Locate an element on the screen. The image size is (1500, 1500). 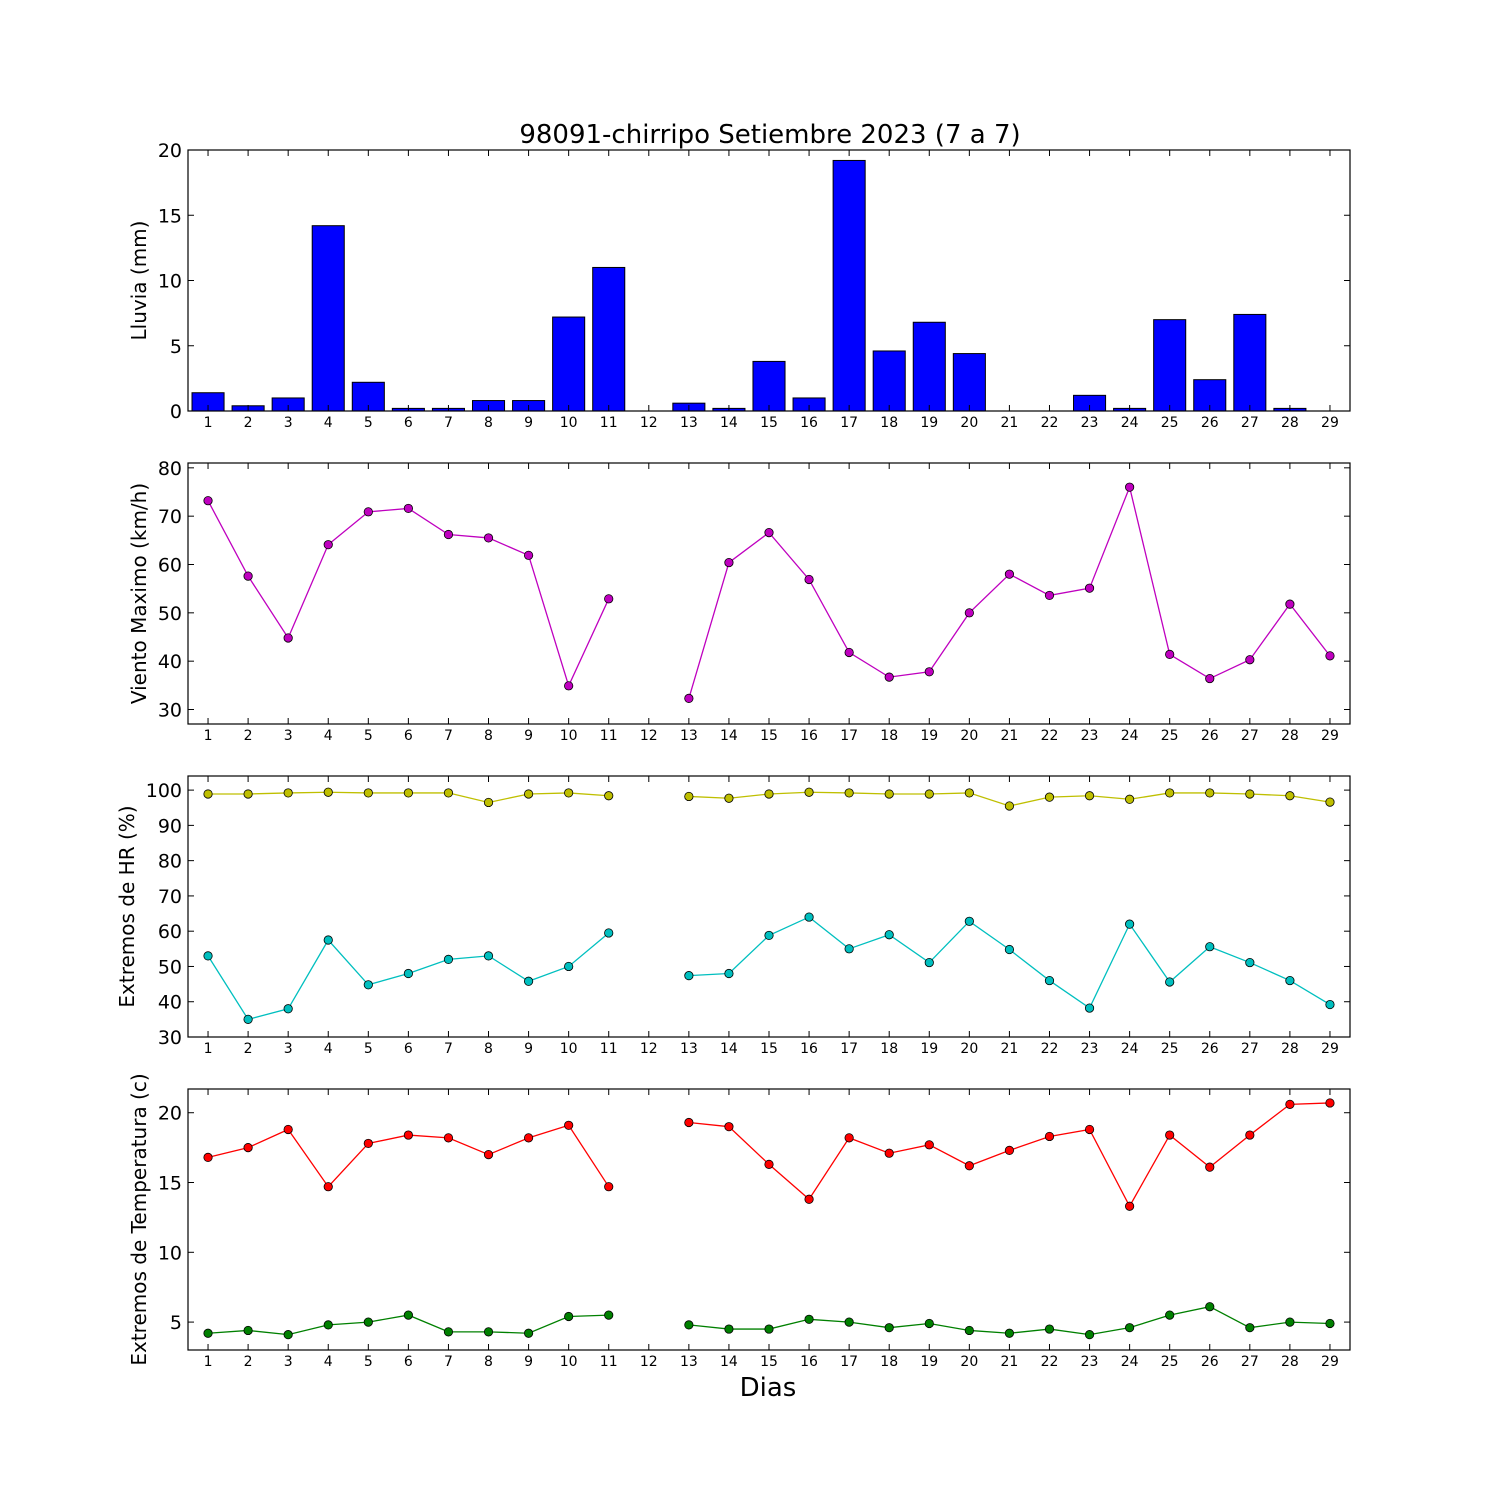
temperature-xtick-label: 3 is located at coordinates (288, 1362).